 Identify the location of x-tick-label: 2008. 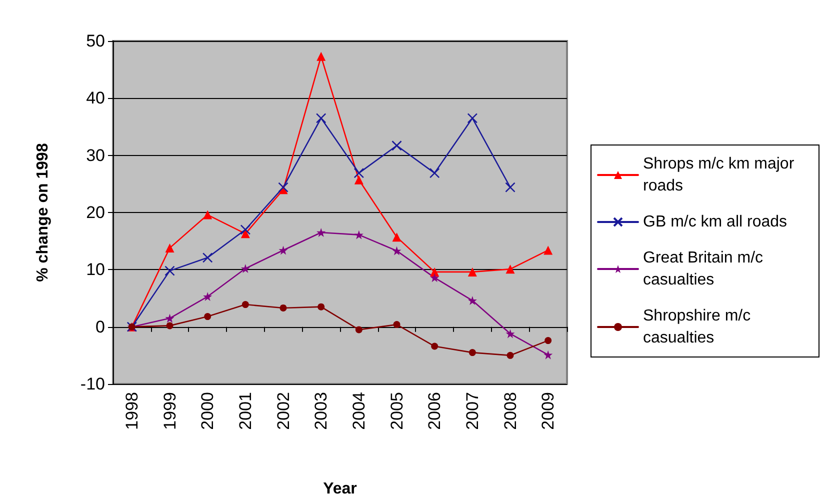
(510, 411).